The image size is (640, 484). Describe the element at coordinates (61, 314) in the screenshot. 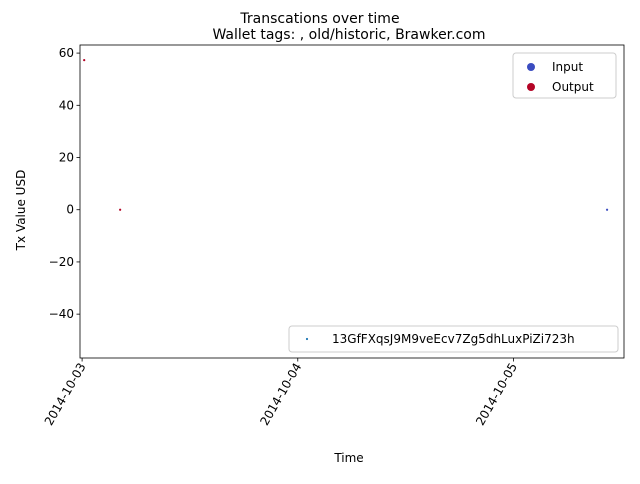

I see `y-tick-label: −40` at that location.